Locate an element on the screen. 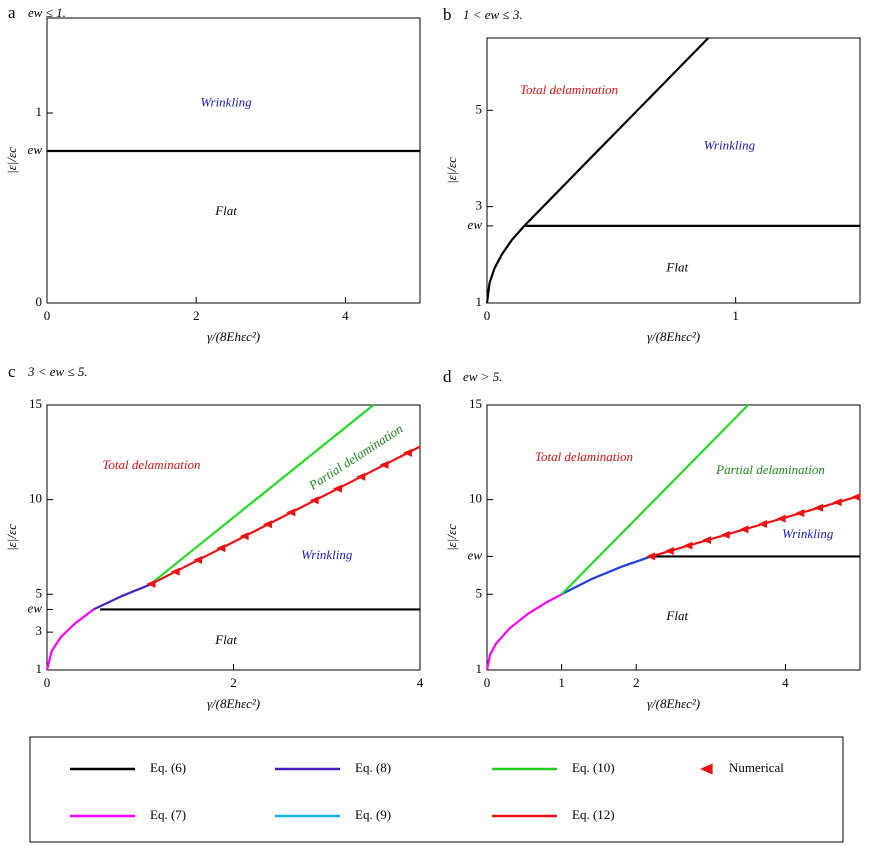  panel-subtitle: 1 < ew ≤ 3. is located at coordinates (493, 14).